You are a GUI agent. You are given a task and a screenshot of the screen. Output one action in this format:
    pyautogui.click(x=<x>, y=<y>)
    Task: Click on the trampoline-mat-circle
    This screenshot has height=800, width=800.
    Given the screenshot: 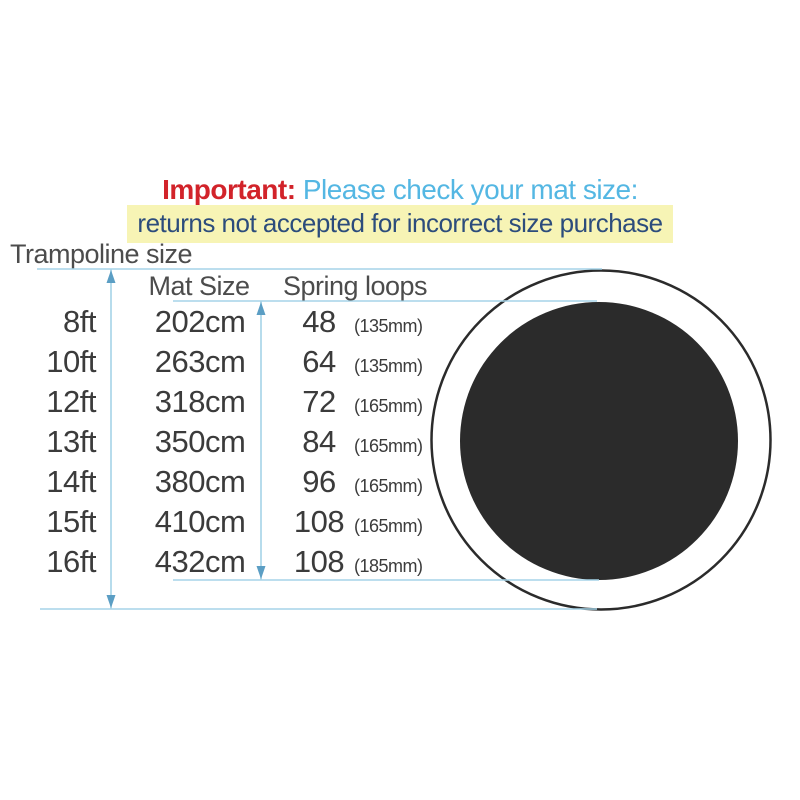 What is the action you would take?
    pyautogui.click(x=599, y=441)
    